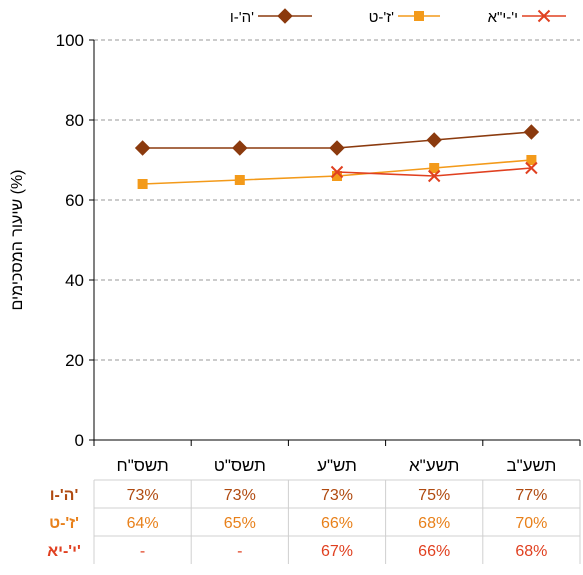 Image resolution: width=583 pixels, height=575 pixels. I want to click on y-tick-label: 40, so click(74, 280).